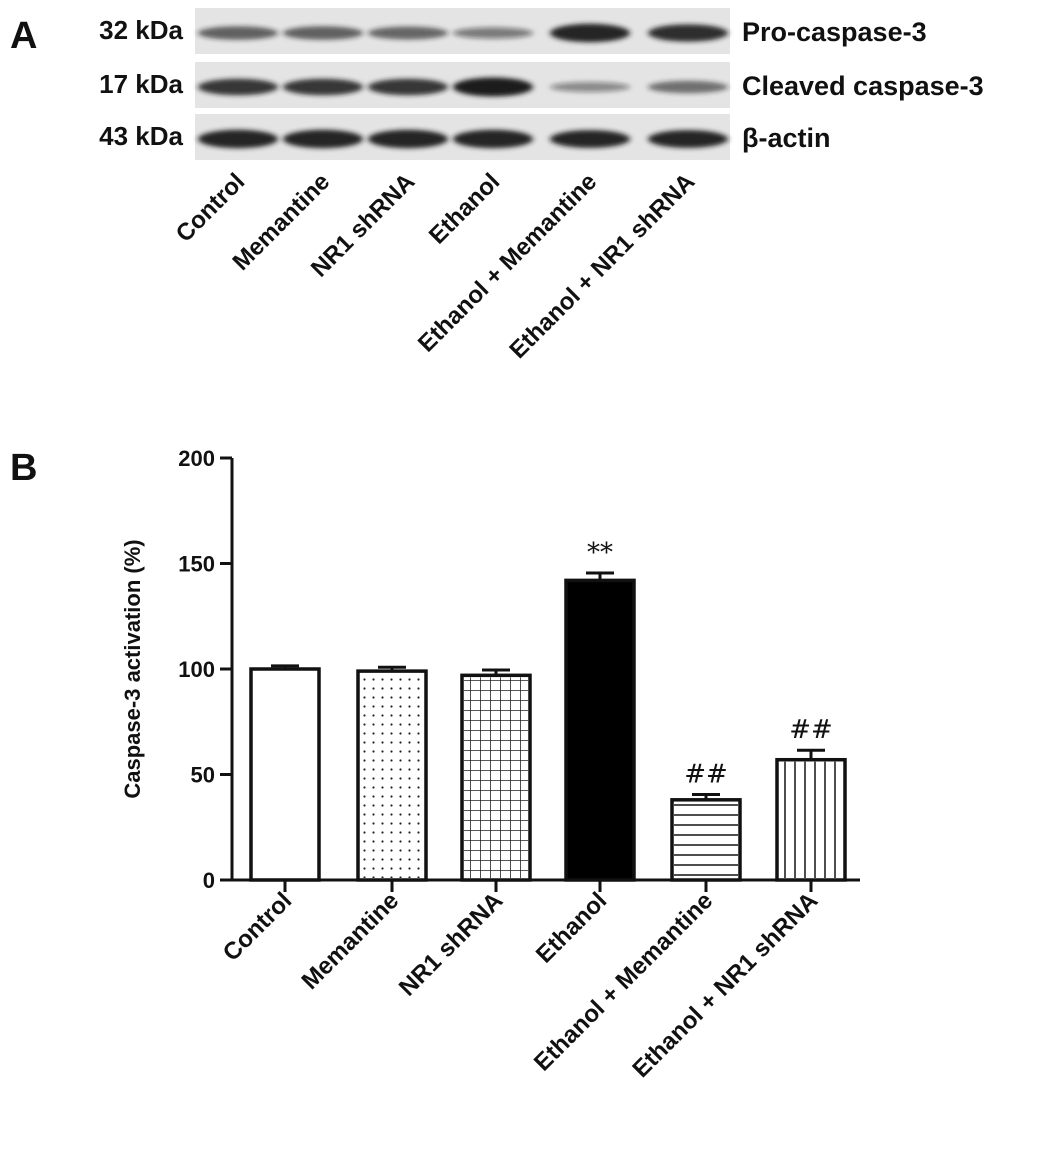  What do you see at coordinates (196, 458) in the screenshot?
I see `y-tick-label: 200` at bounding box center [196, 458].